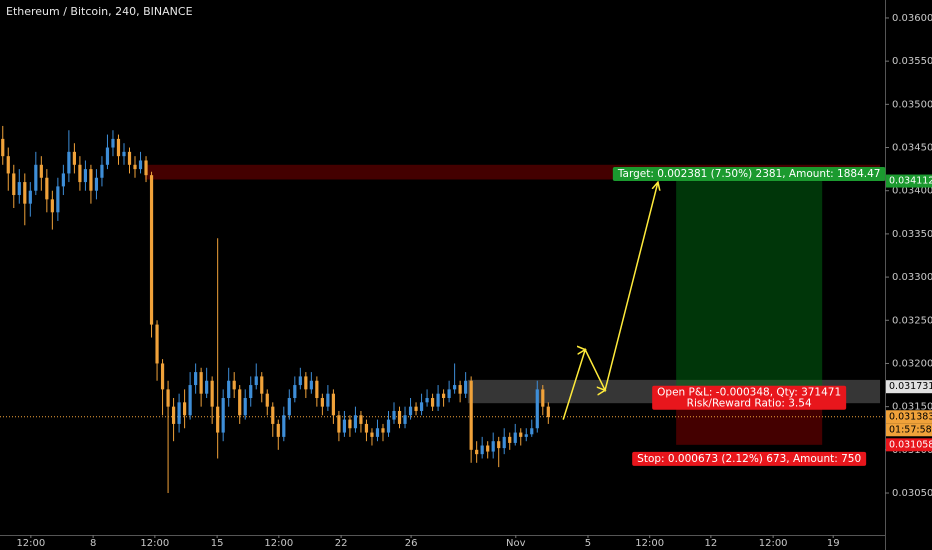 The width and height of the screenshot is (932, 550). I want to click on chart-title: Ethereum / Bitcoin, 240, BINANCE, so click(99, 11).